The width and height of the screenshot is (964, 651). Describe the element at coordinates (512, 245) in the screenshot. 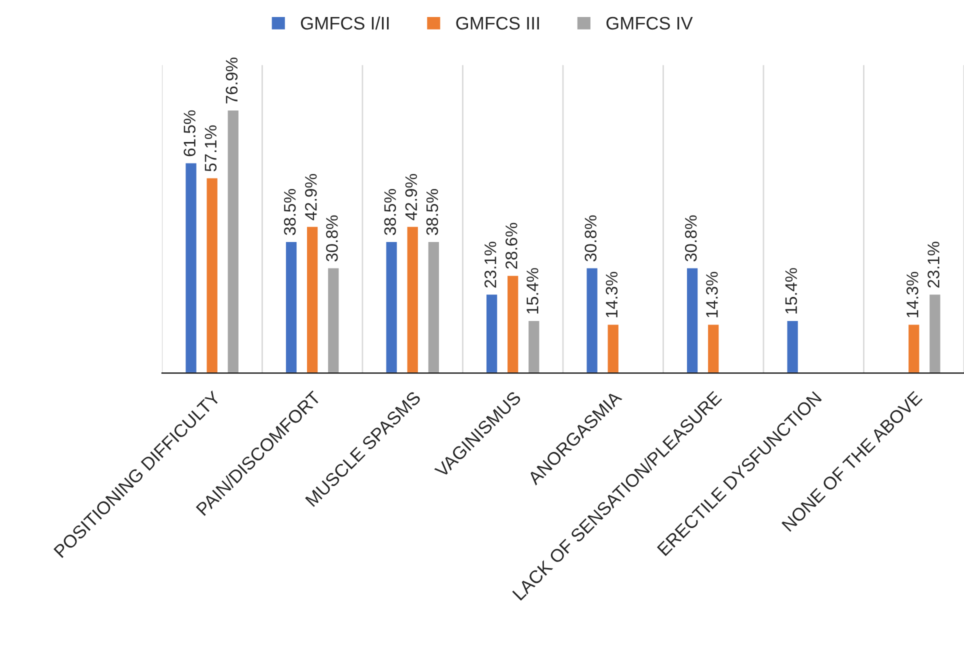

I see `data-label: 28.6%` at that location.